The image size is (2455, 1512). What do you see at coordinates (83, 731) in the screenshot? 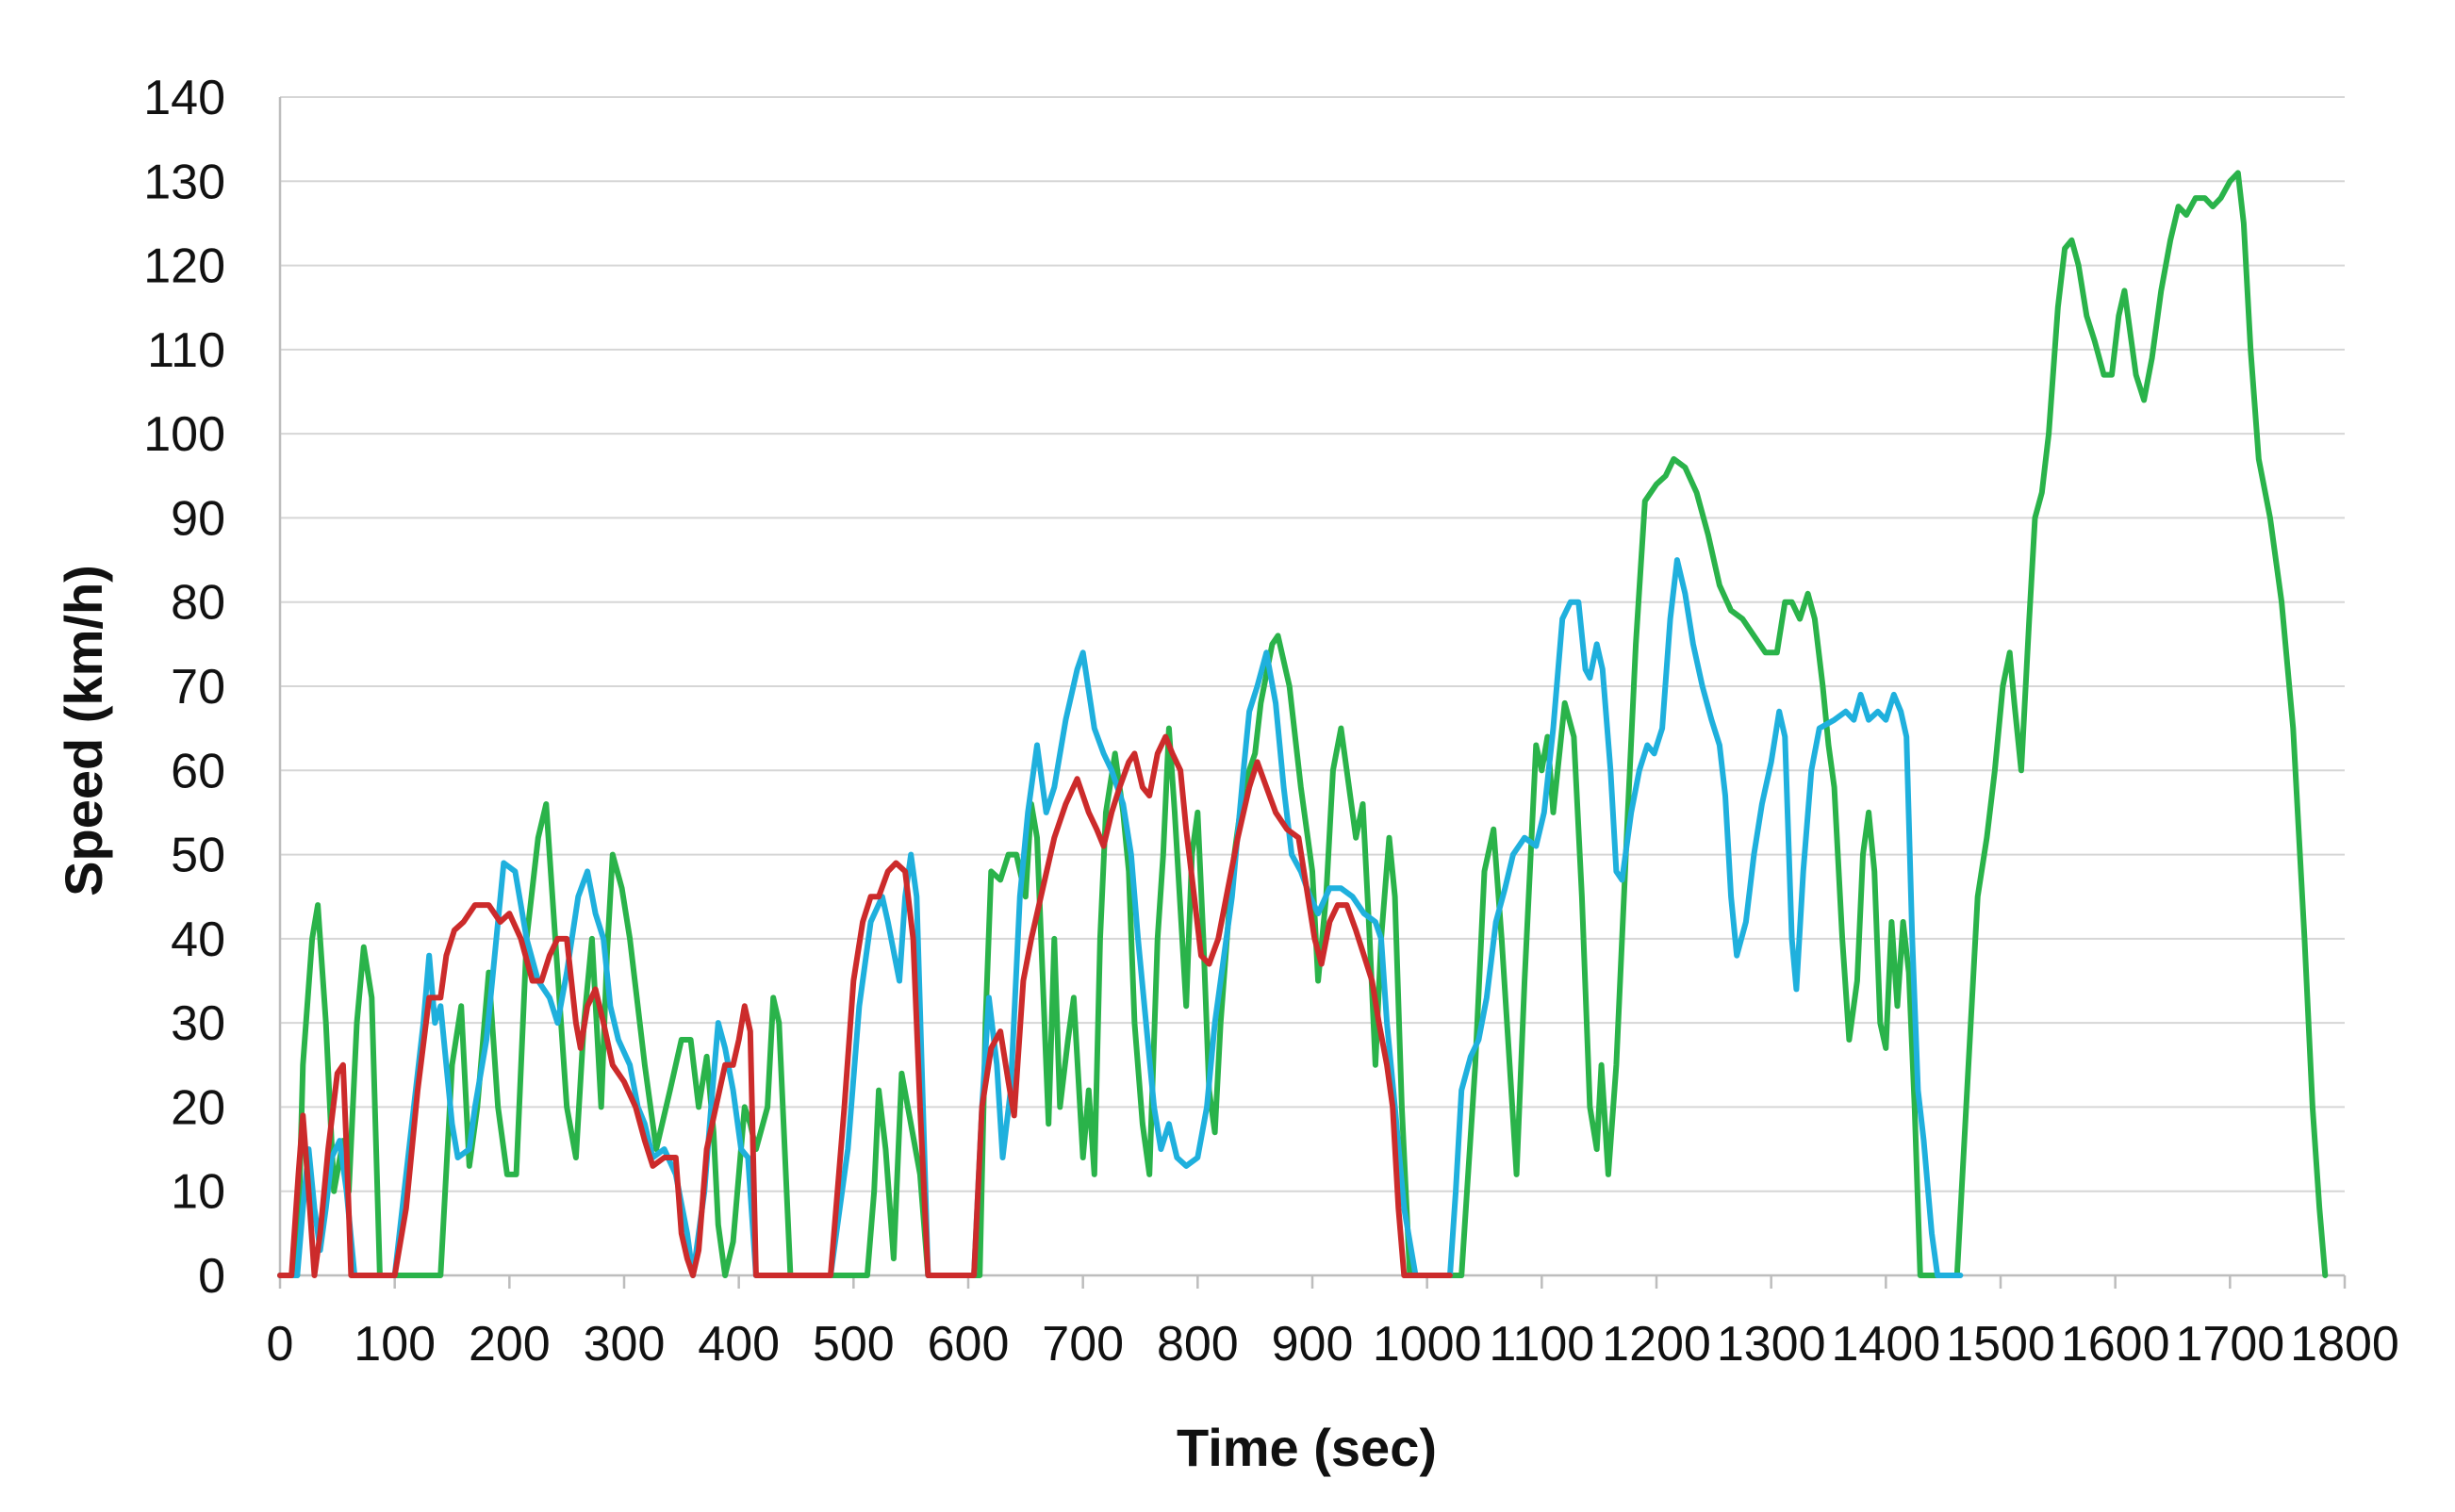
I see `y-axis-title: Speed (km/h)` at bounding box center [83, 731].